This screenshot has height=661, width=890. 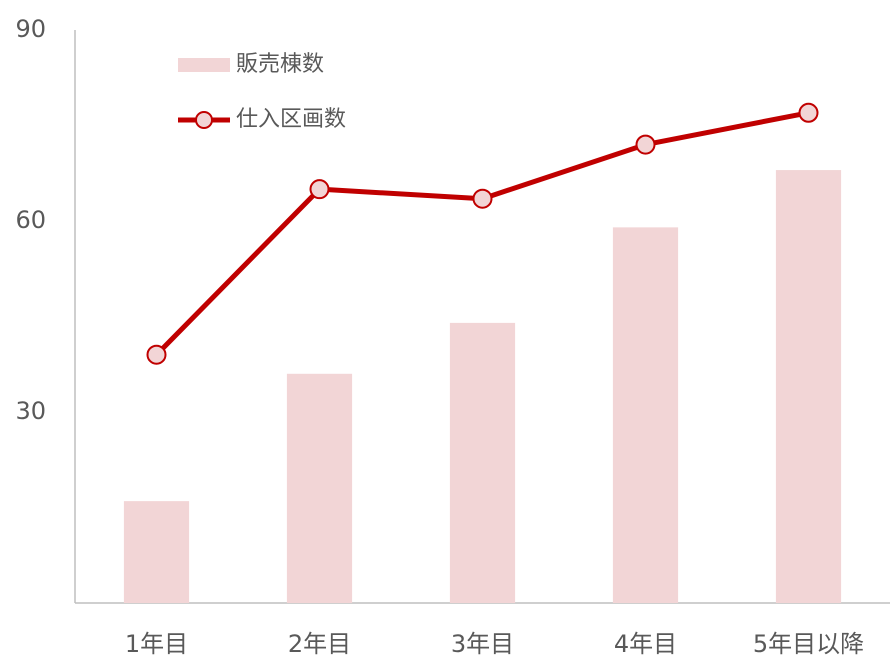 What do you see at coordinates (30, 29) in the screenshot?
I see `y-tick-label: 90` at bounding box center [30, 29].